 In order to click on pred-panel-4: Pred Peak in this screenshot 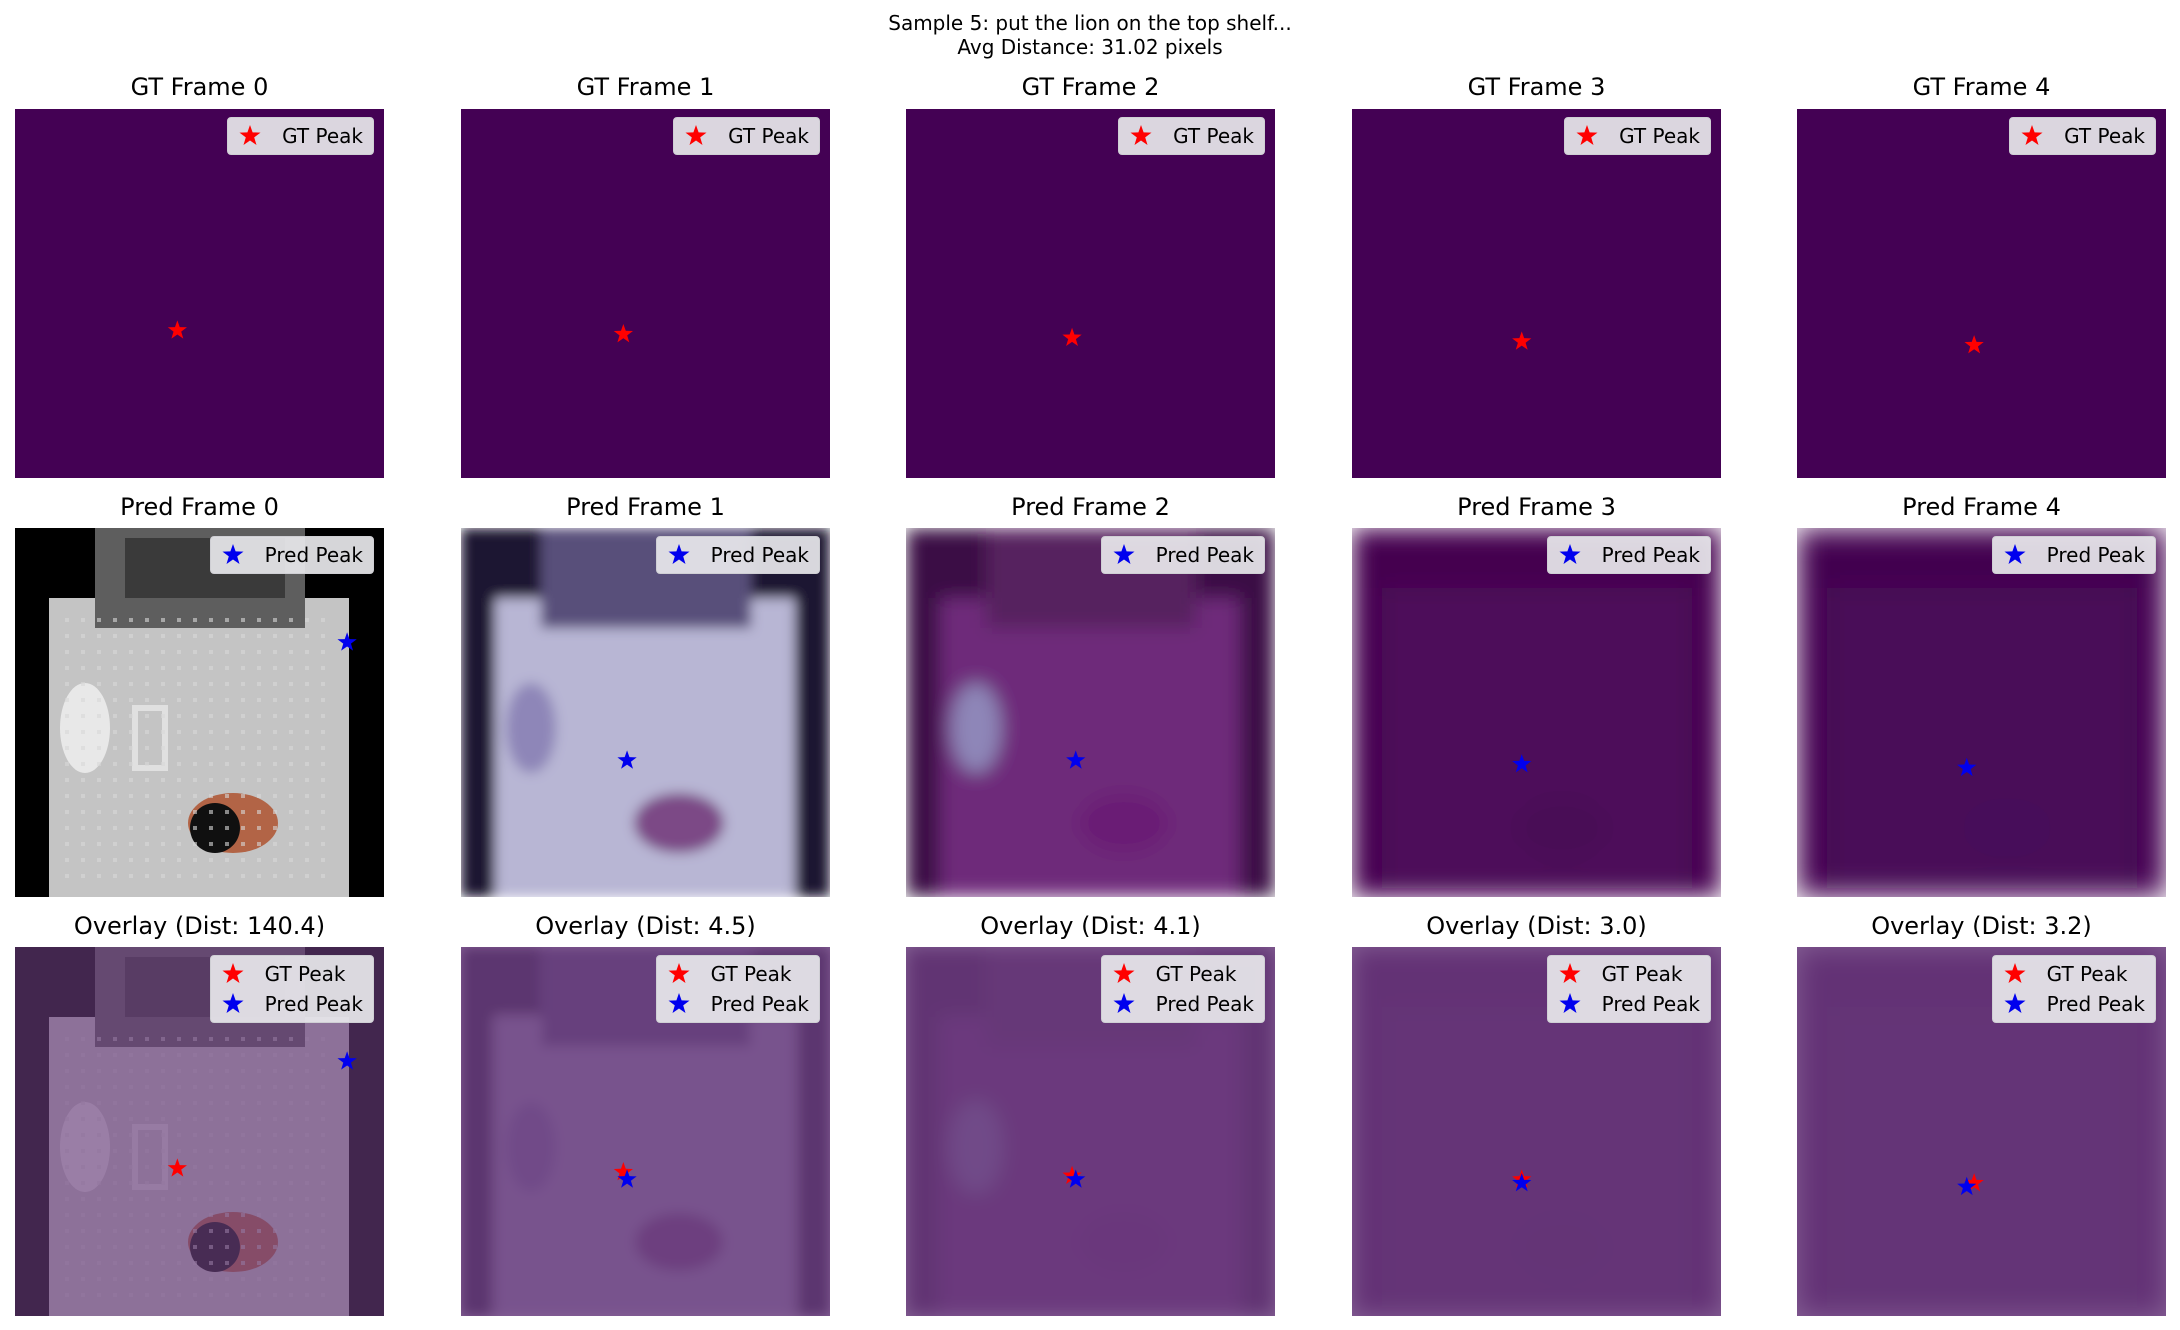, I will do `click(1981, 712)`.